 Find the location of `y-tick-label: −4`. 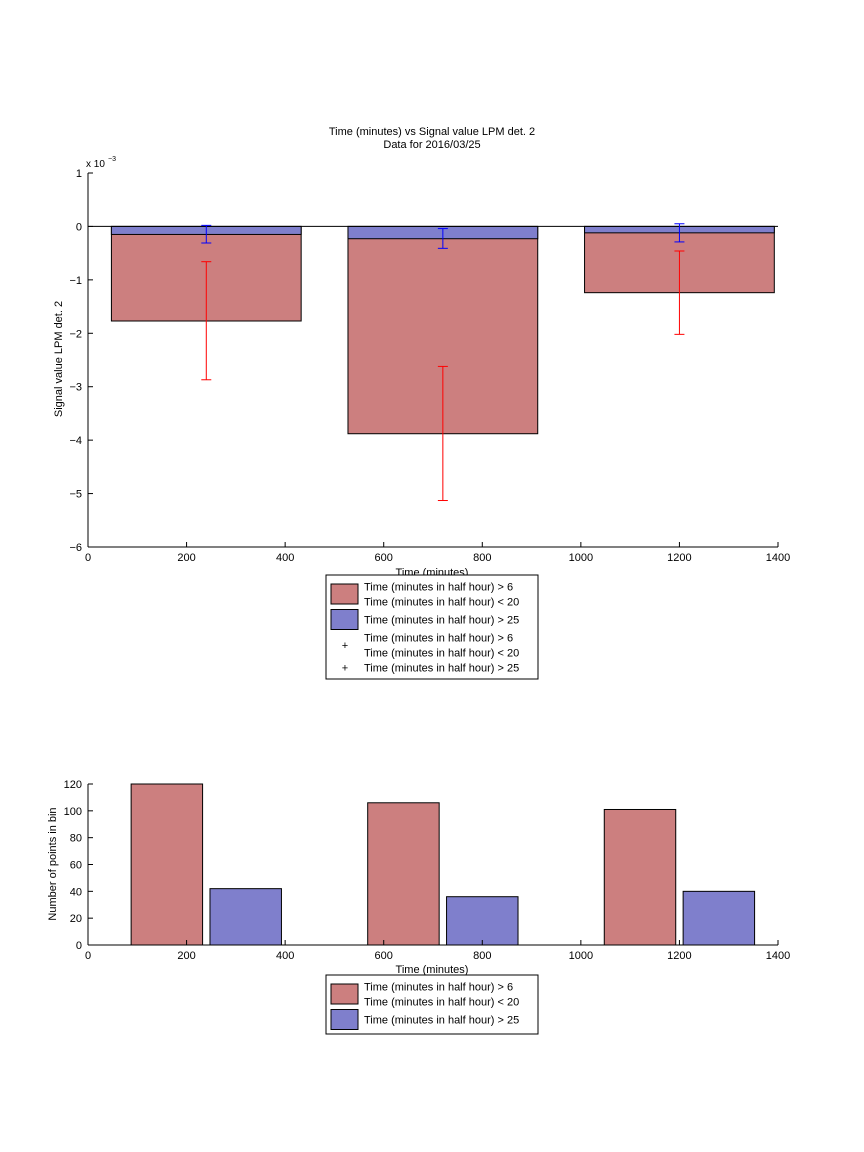

y-tick-label: −4 is located at coordinates (75, 441).